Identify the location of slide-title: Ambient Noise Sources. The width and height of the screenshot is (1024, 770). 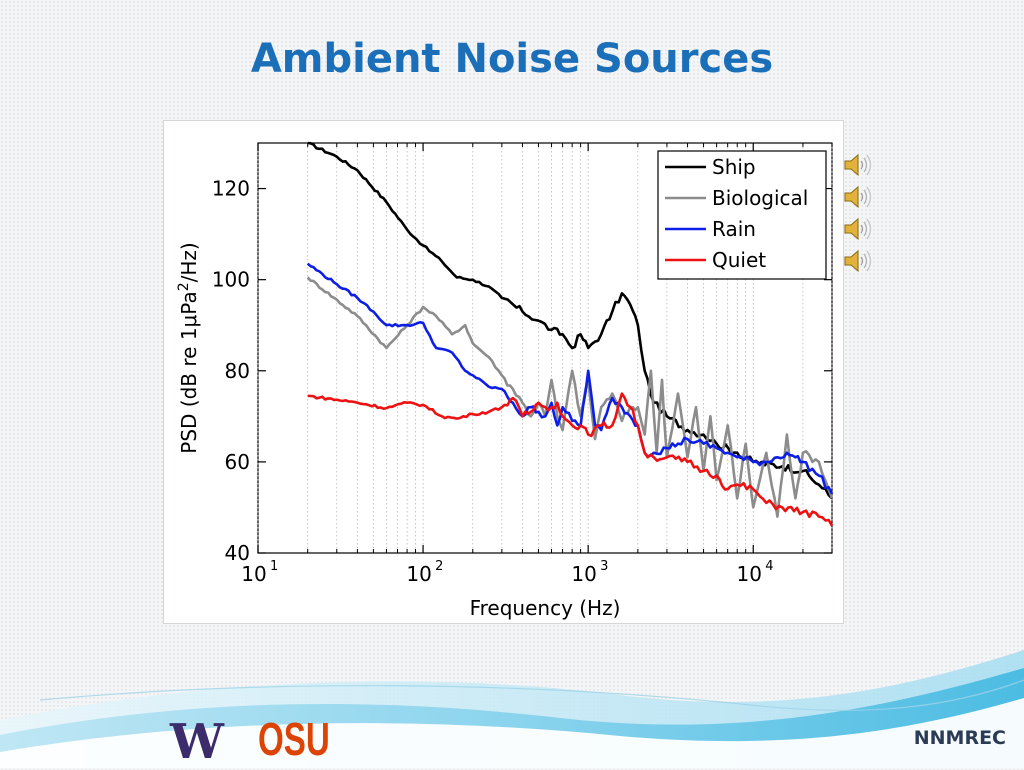
(512, 59).